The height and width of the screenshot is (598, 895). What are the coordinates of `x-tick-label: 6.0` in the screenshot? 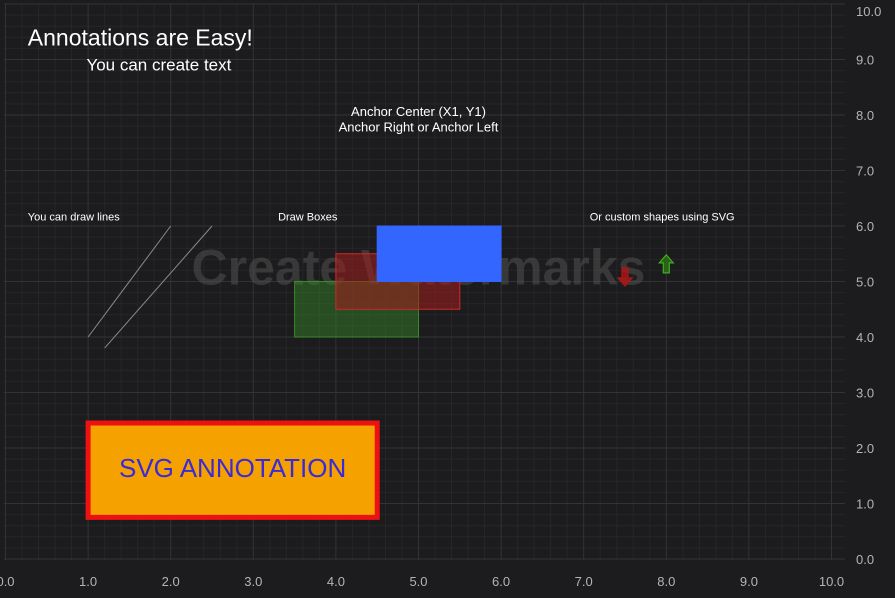 It's located at (501, 581).